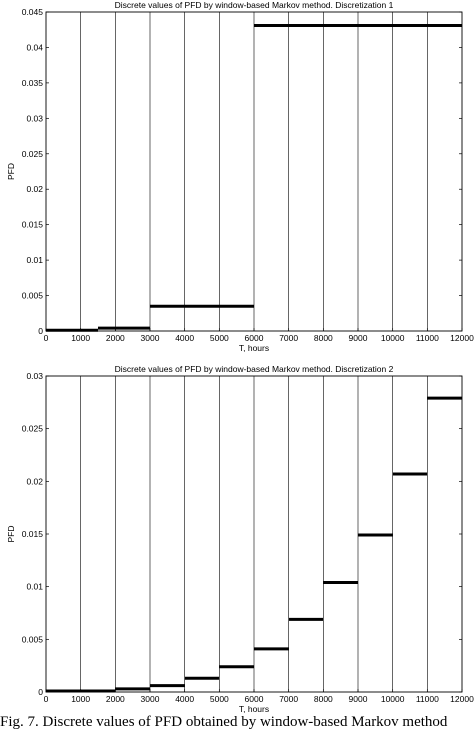 The height and width of the screenshot is (730, 474). Describe the element at coordinates (34, 47) in the screenshot. I see `y-tick-label: 0.04` at that location.